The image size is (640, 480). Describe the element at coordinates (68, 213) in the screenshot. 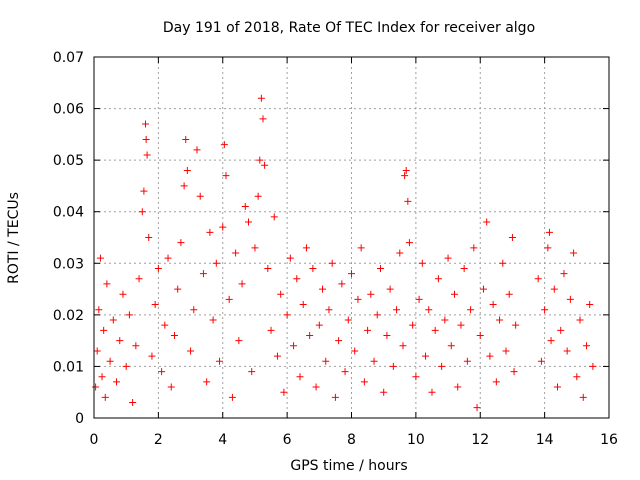

I see `y-tick-label: 0.04` at that location.